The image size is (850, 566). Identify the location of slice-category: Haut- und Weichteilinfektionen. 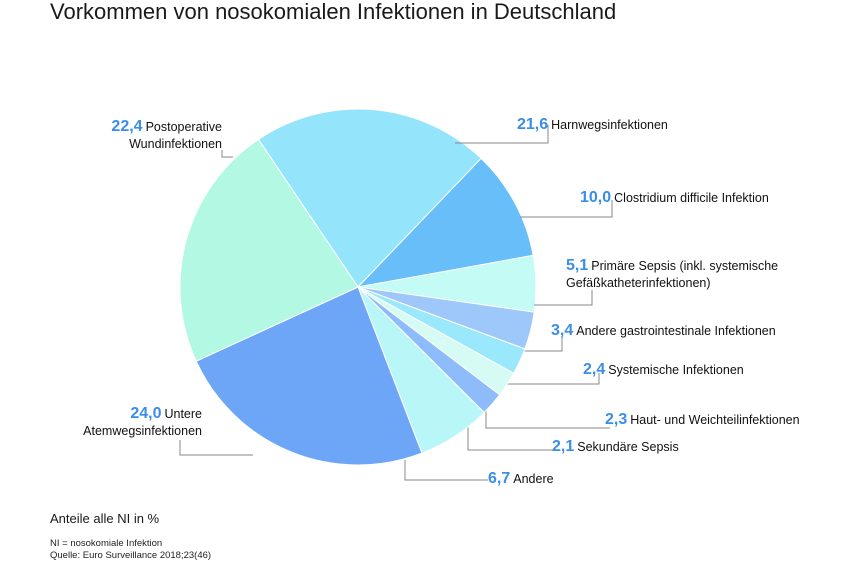
(715, 420).